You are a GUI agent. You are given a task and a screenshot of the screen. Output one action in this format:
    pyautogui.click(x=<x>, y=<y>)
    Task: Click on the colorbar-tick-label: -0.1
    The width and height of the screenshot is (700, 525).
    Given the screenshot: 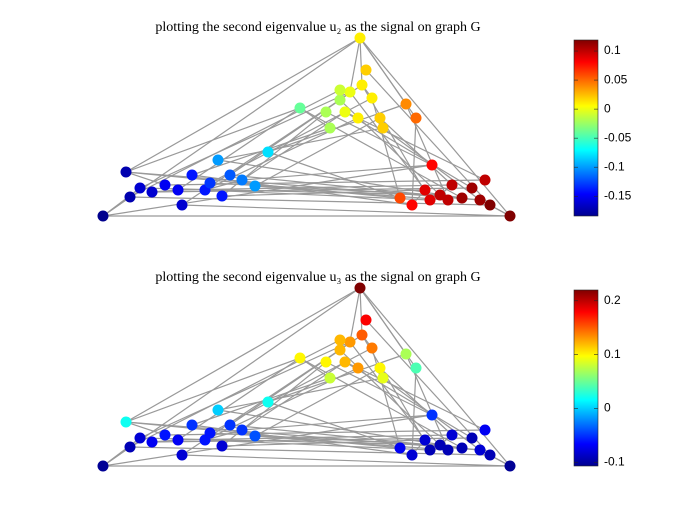 What is the action you would take?
    pyautogui.click(x=614, y=166)
    